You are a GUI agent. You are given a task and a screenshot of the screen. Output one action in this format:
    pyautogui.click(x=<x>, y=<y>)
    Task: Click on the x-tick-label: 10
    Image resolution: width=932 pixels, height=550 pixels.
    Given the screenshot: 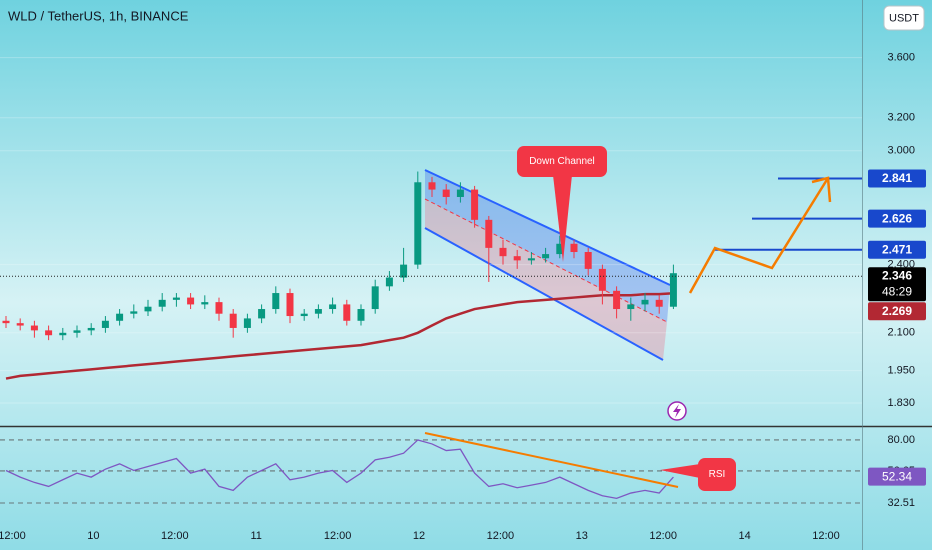 What is the action you would take?
    pyautogui.click(x=93, y=536)
    